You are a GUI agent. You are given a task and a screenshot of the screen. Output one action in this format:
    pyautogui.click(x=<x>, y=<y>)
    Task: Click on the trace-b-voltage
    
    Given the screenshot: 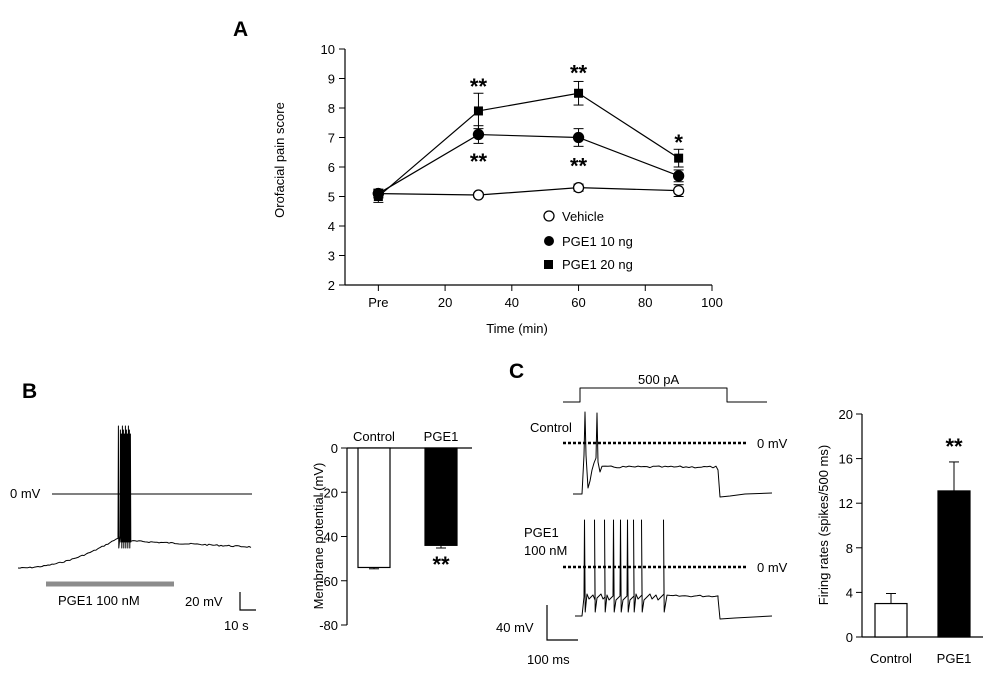 What is the action you would take?
    pyautogui.click(x=134, y=497)
    